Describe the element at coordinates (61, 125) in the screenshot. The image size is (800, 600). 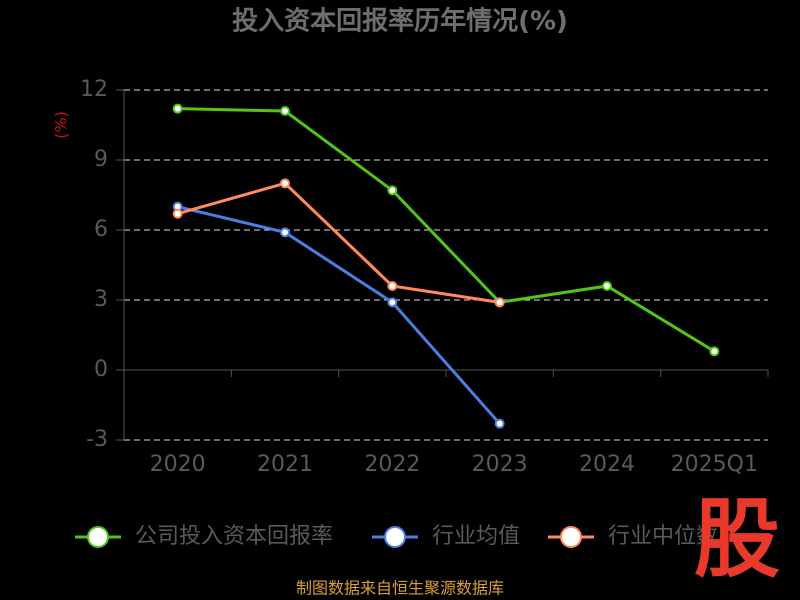
I see `y-axis-label: (%)` at that location.